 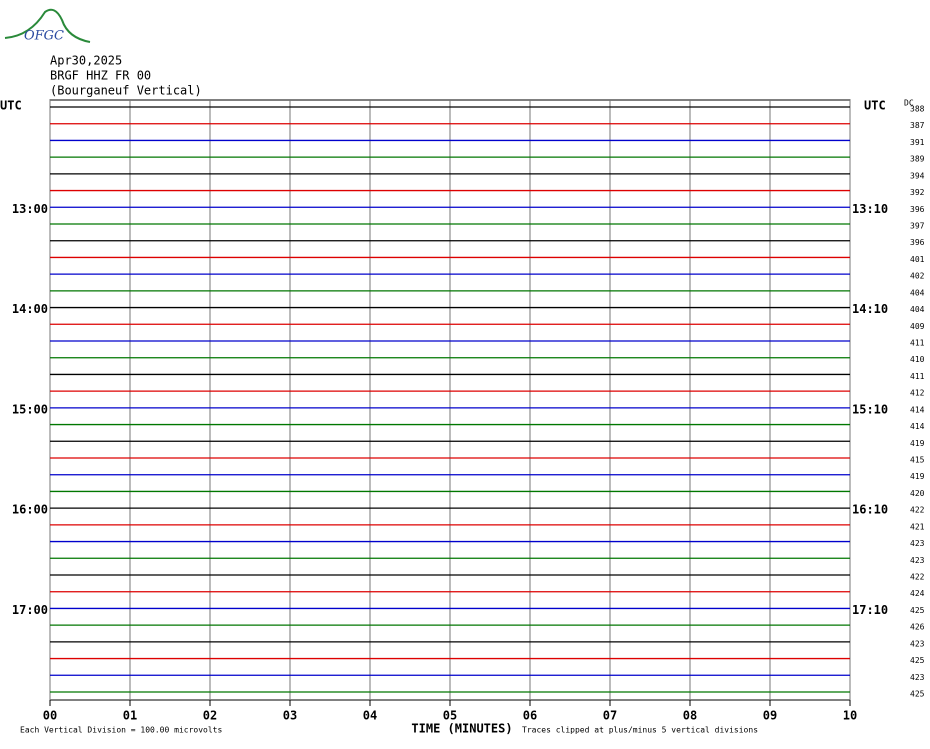 What do you see at coordinates (30, 209) in the screenshot?
I see `time-label-left: 13:00` at bounding box center [30, 209].